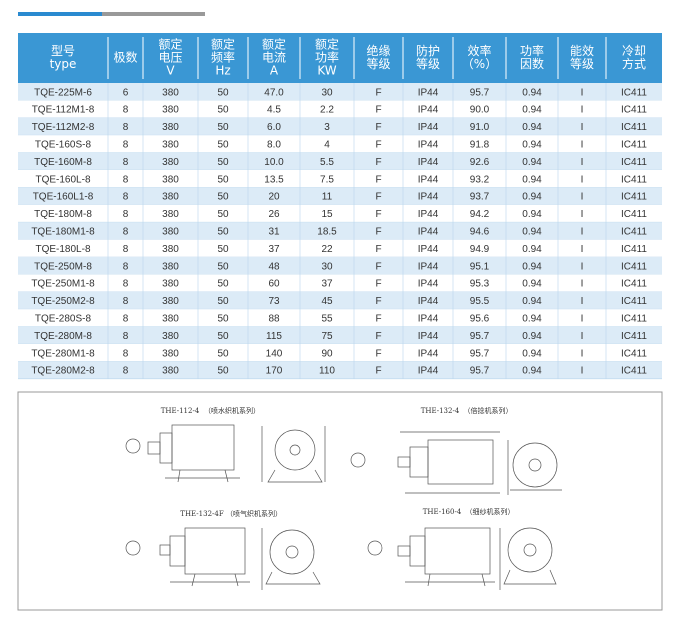 The image size is (680, 622). Describe the element at coordinates (63, 301) in the screenshot. I see `table-cell: TQE-250M2-8` at that location.